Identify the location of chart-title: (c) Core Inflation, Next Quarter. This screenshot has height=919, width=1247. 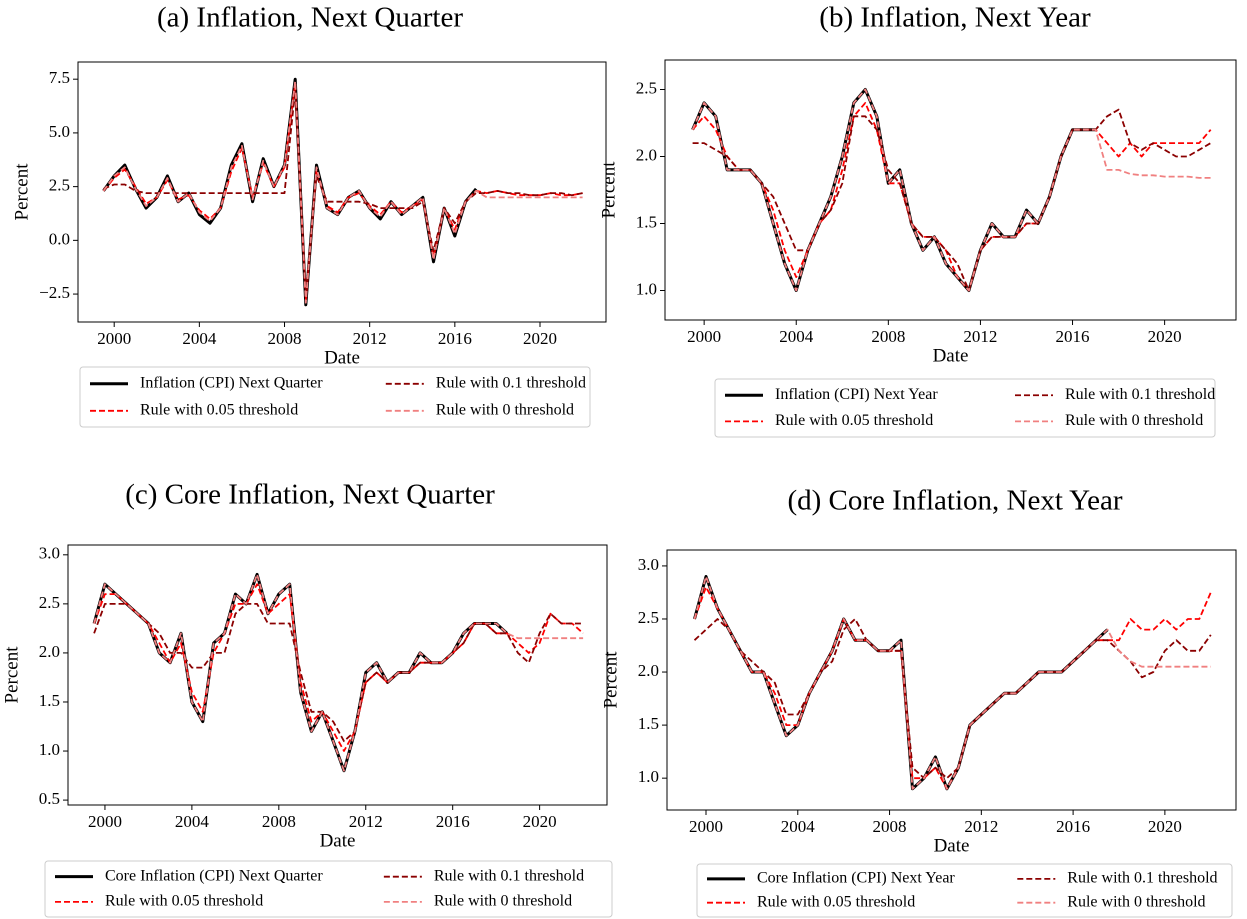
(310, 495).